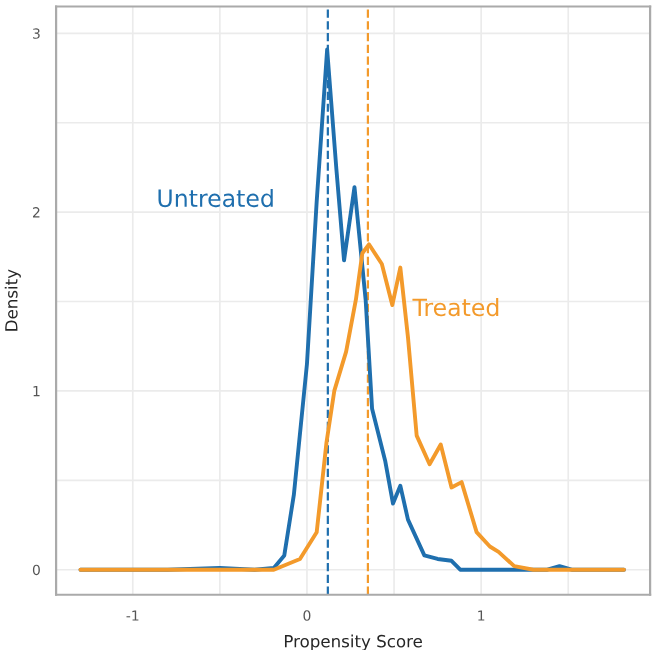 This screenshot has height=650, width=660. Describe the element at coordinates (215, 198) in the screenshot. I see `series-label: Untreated` at that location.